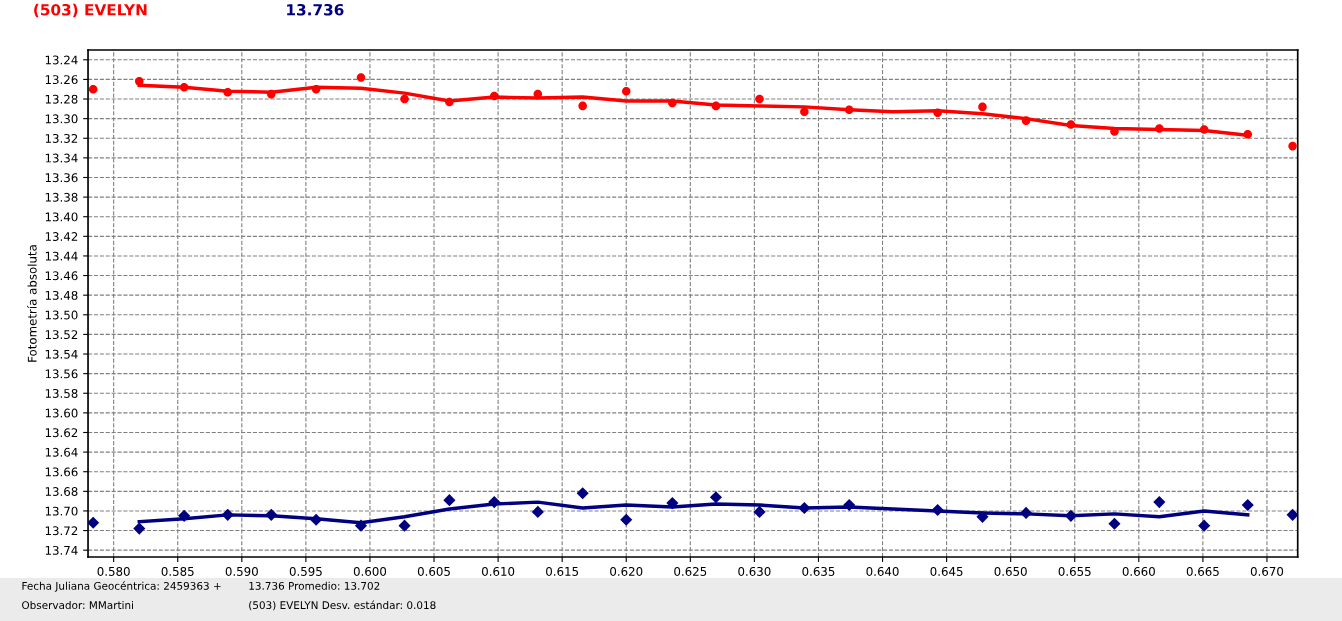 The image size is (1342, 621). What do you see at coordinates (1010, 571) in the screenshot?
I see `x-tick-label: 0.650` at bounding box center [1010, 571].